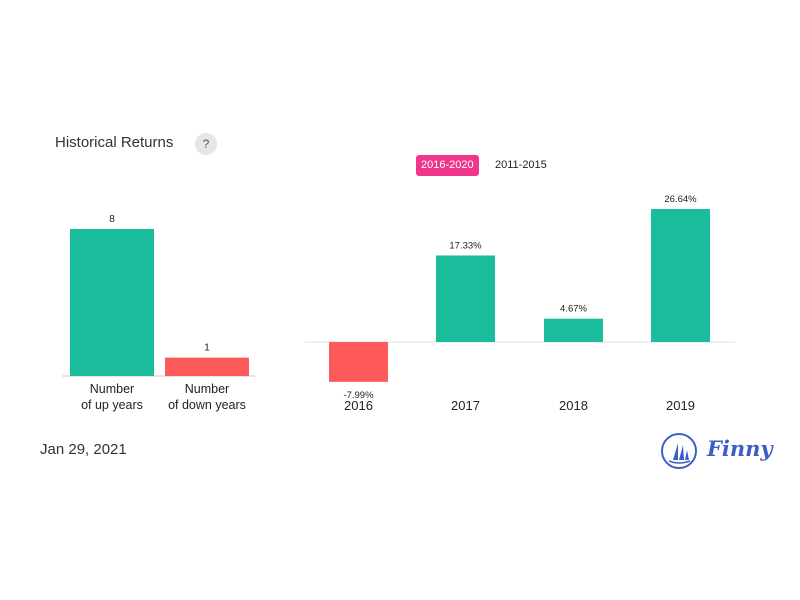  Describe the element at coordinates (358, 405) in the screenshot. I see `right-category-label-2016: 2016` at that location.